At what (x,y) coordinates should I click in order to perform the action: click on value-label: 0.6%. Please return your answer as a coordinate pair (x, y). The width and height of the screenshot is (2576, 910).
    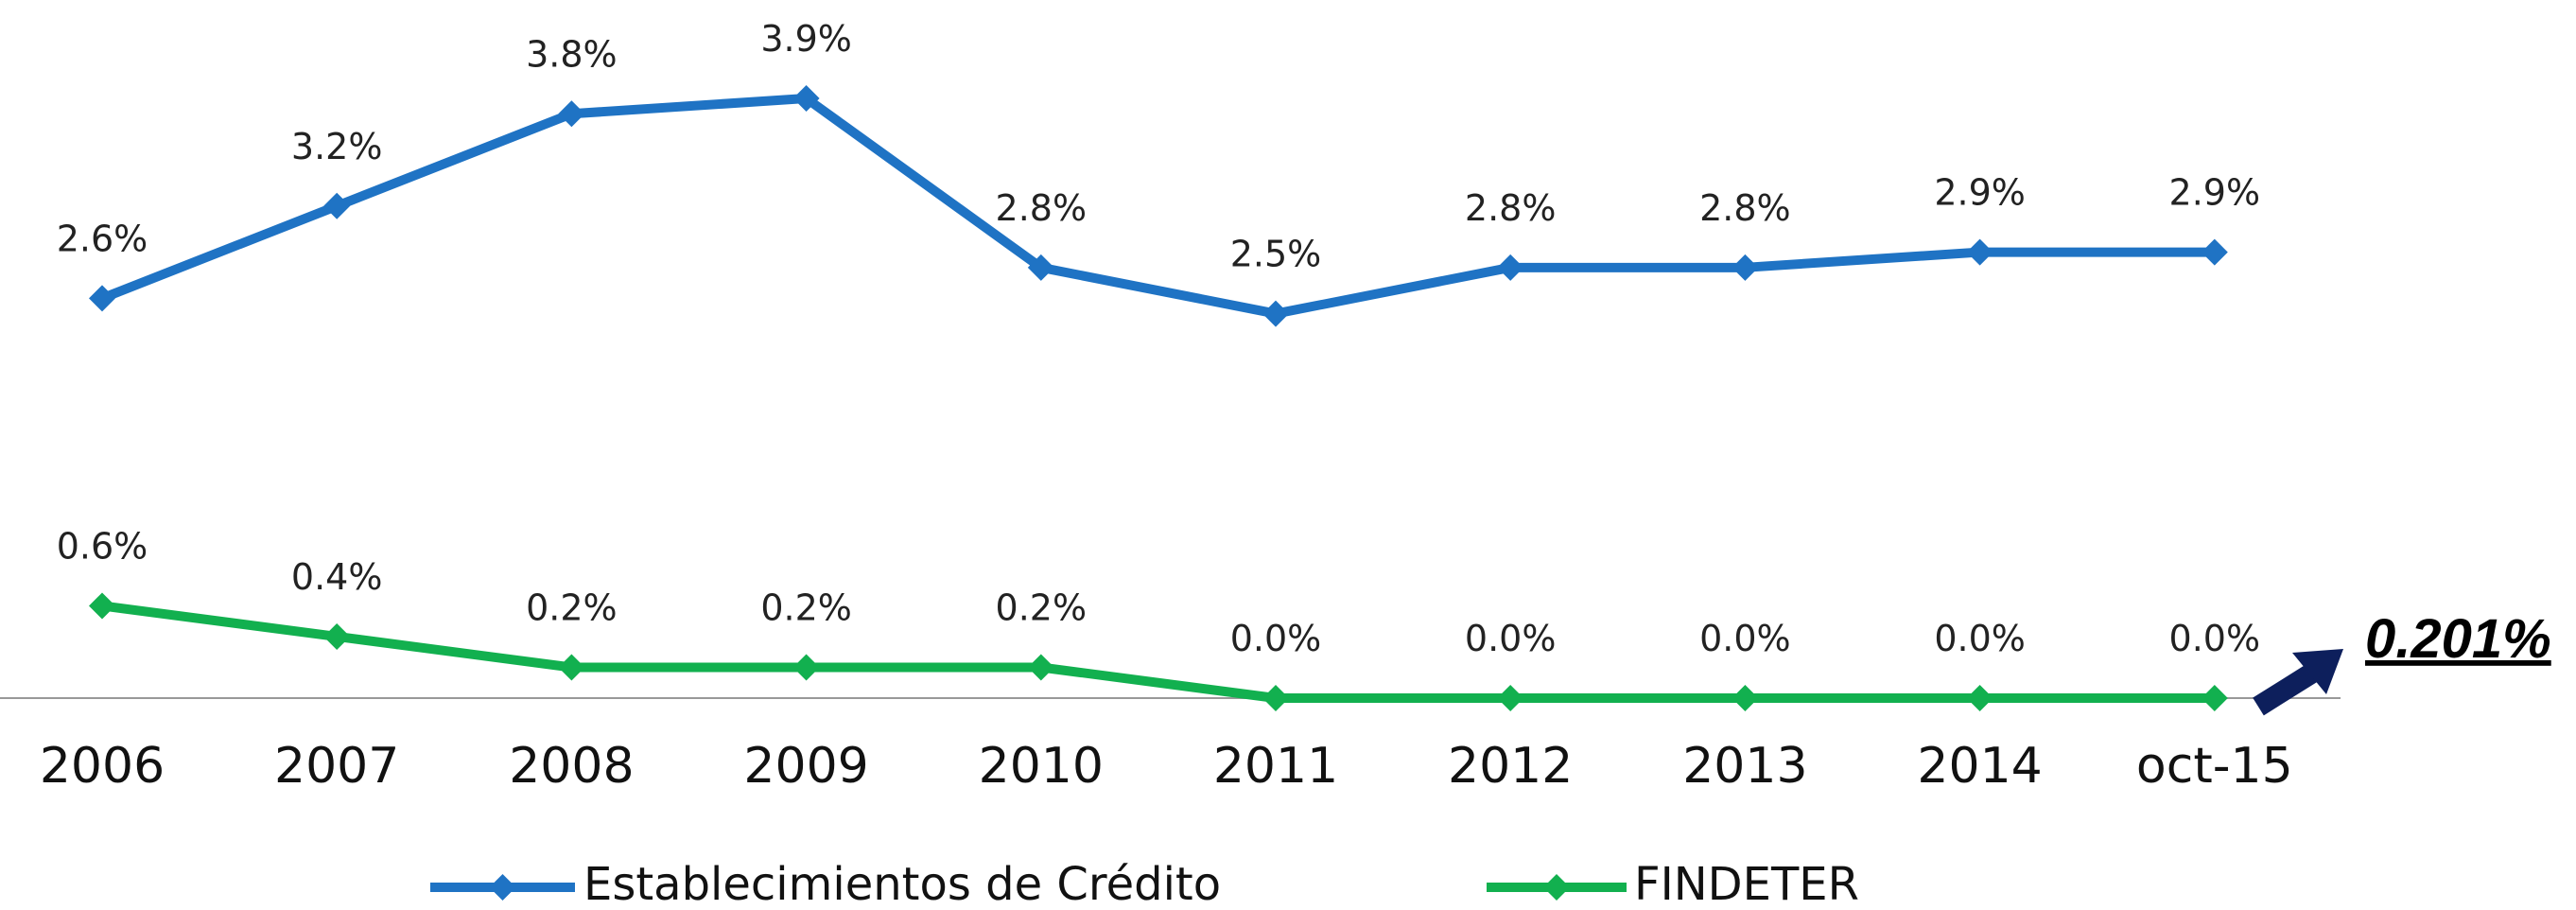
    Looking at the image, I should click on (102, 546).